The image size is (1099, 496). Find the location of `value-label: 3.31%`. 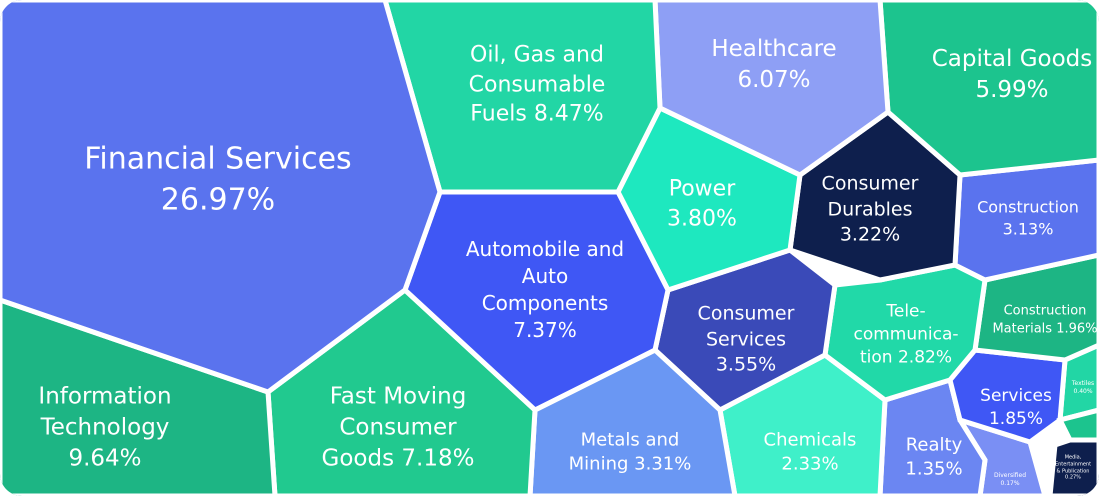

value-label: 3.31% is located at coordinates (663, 464).